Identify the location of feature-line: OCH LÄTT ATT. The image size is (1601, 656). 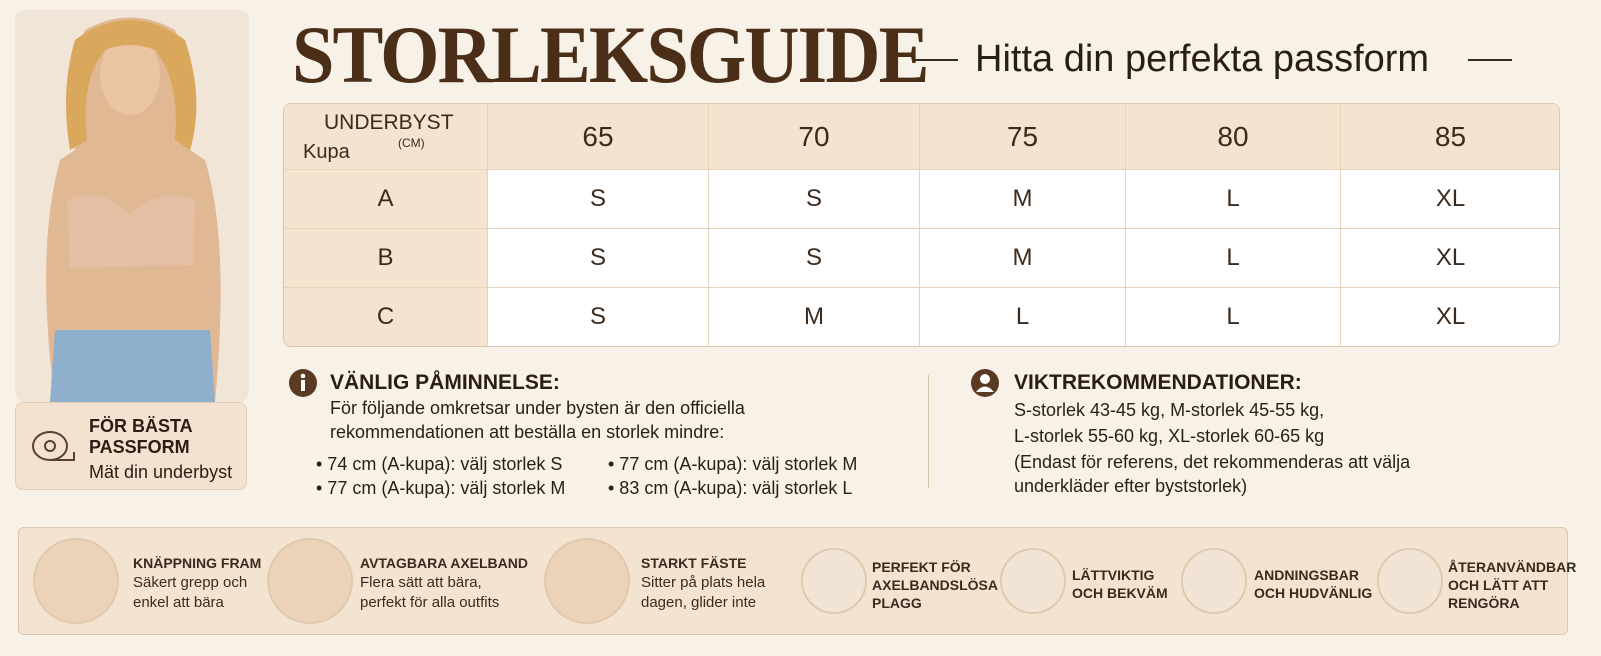
(1498, 585).